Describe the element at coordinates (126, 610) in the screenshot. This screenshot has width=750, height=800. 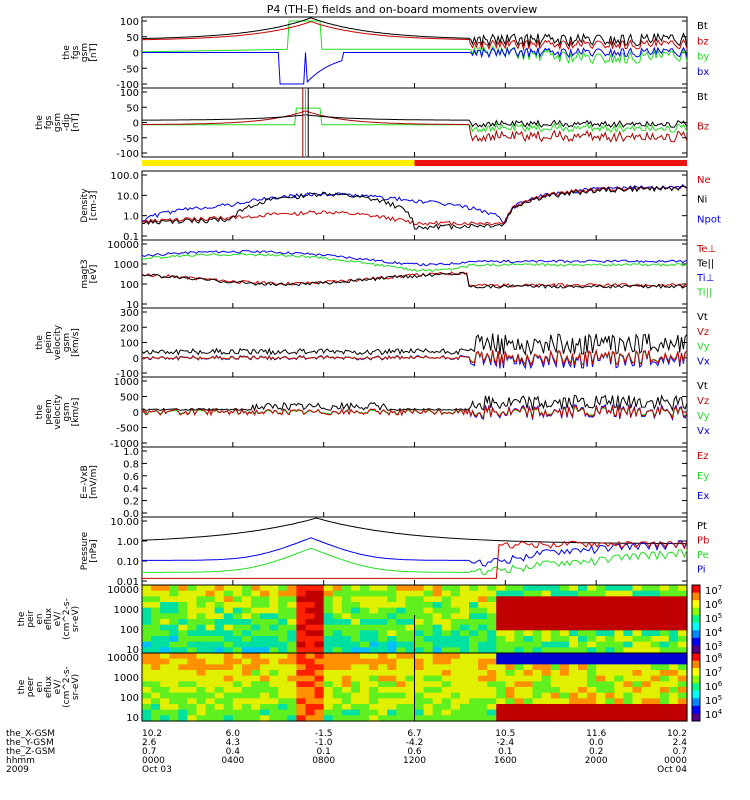
I see `y-tick-label: 1000` at that location.